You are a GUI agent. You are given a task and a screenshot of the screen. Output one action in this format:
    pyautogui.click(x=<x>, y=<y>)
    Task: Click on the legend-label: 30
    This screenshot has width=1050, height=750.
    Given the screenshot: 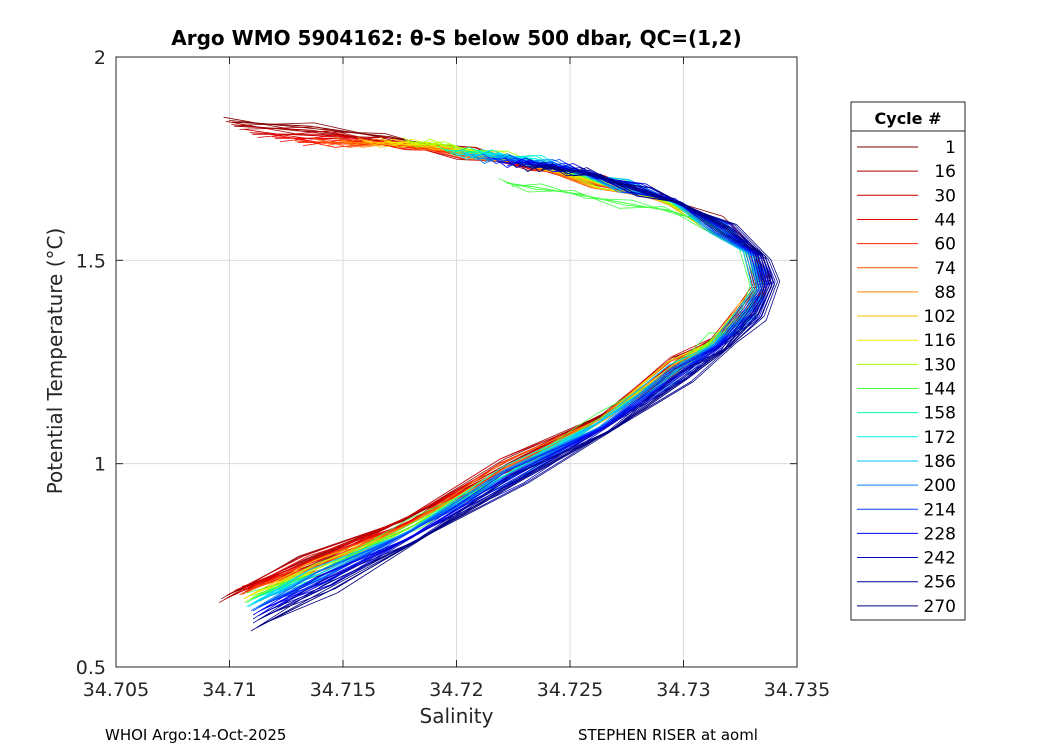 What is the action you would take?
    pyautogui.click(x=945, y=196)
    